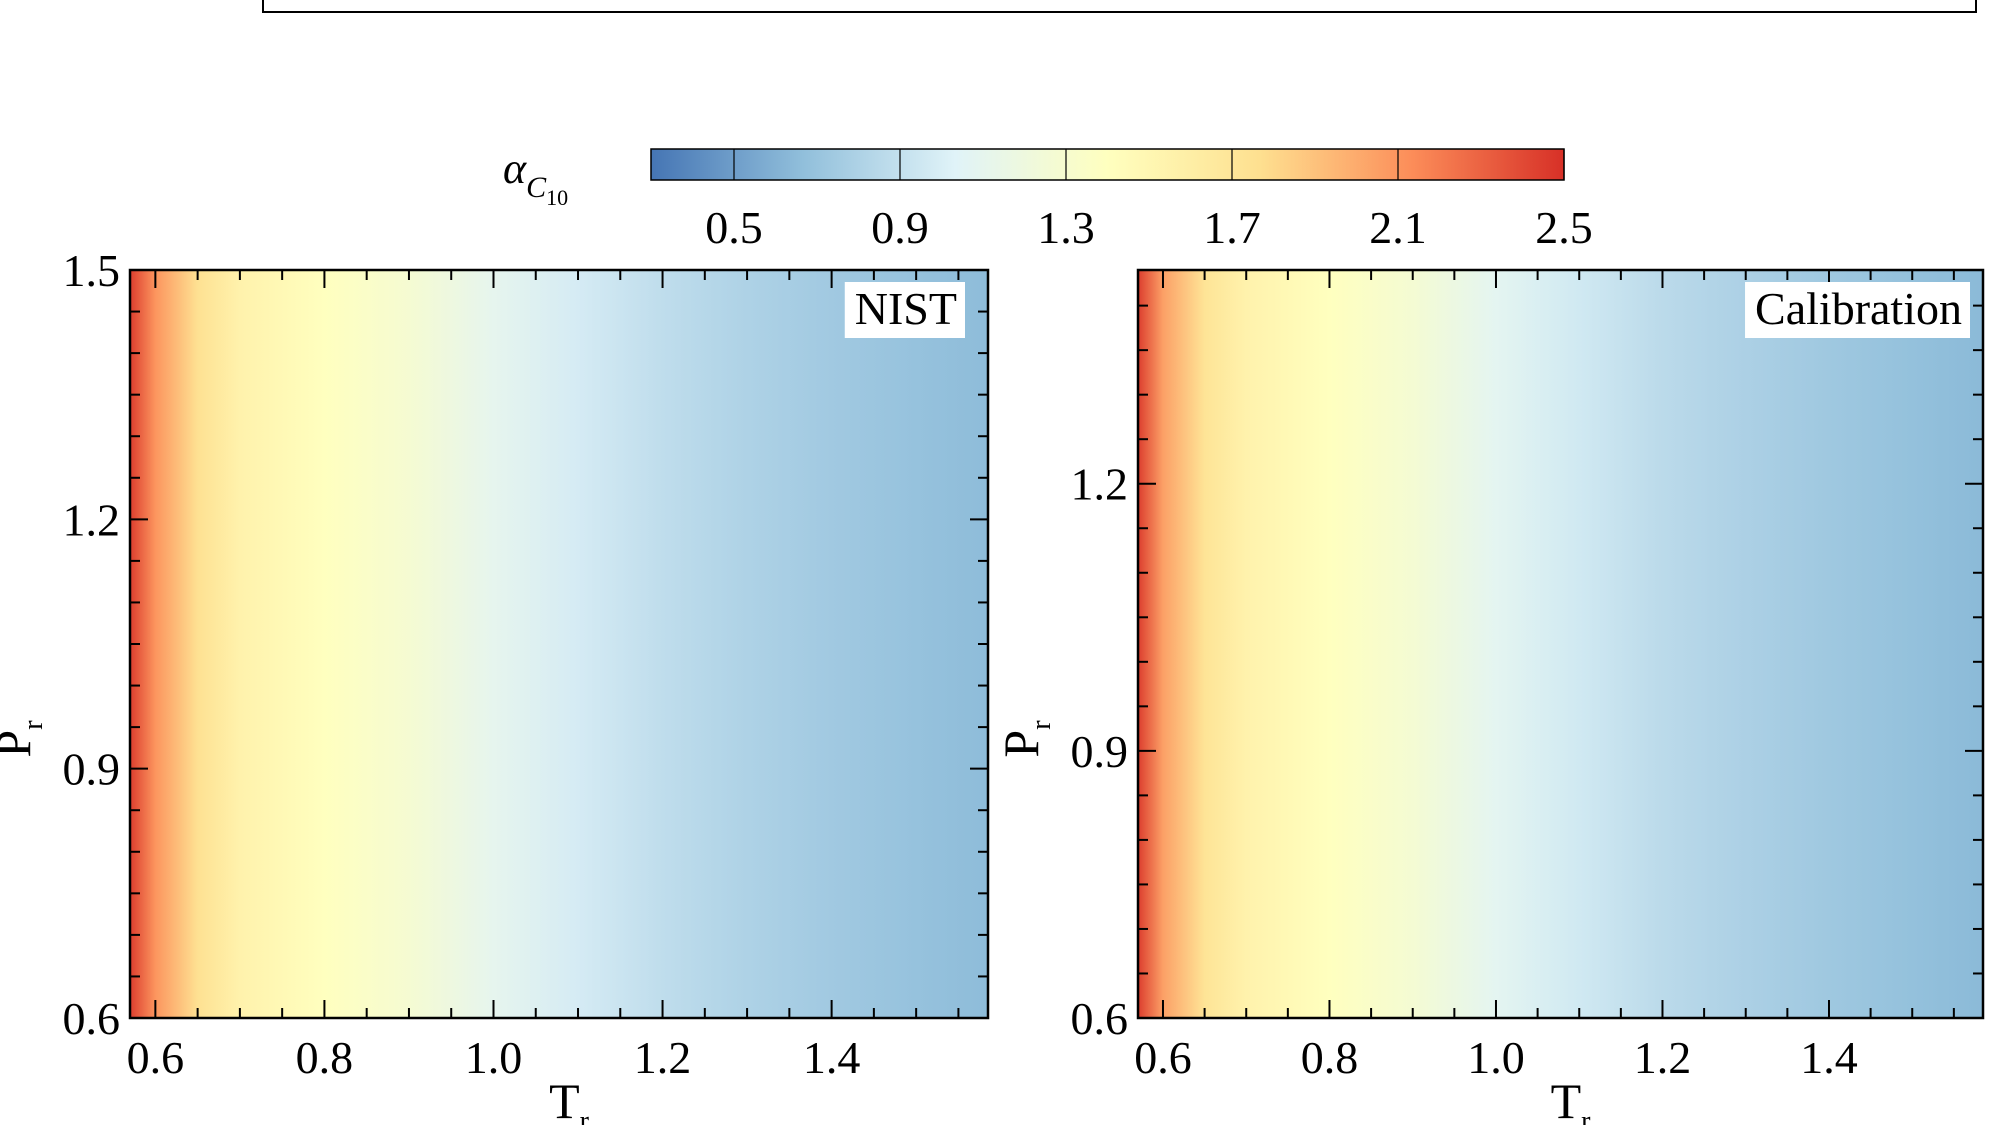 This screenshot has height=1125, width=2000. What do you see at coordinates (734, 227) in the screenshot?
I see `colorbar-tick-label: 0.5` at bounding box center [734, 227].